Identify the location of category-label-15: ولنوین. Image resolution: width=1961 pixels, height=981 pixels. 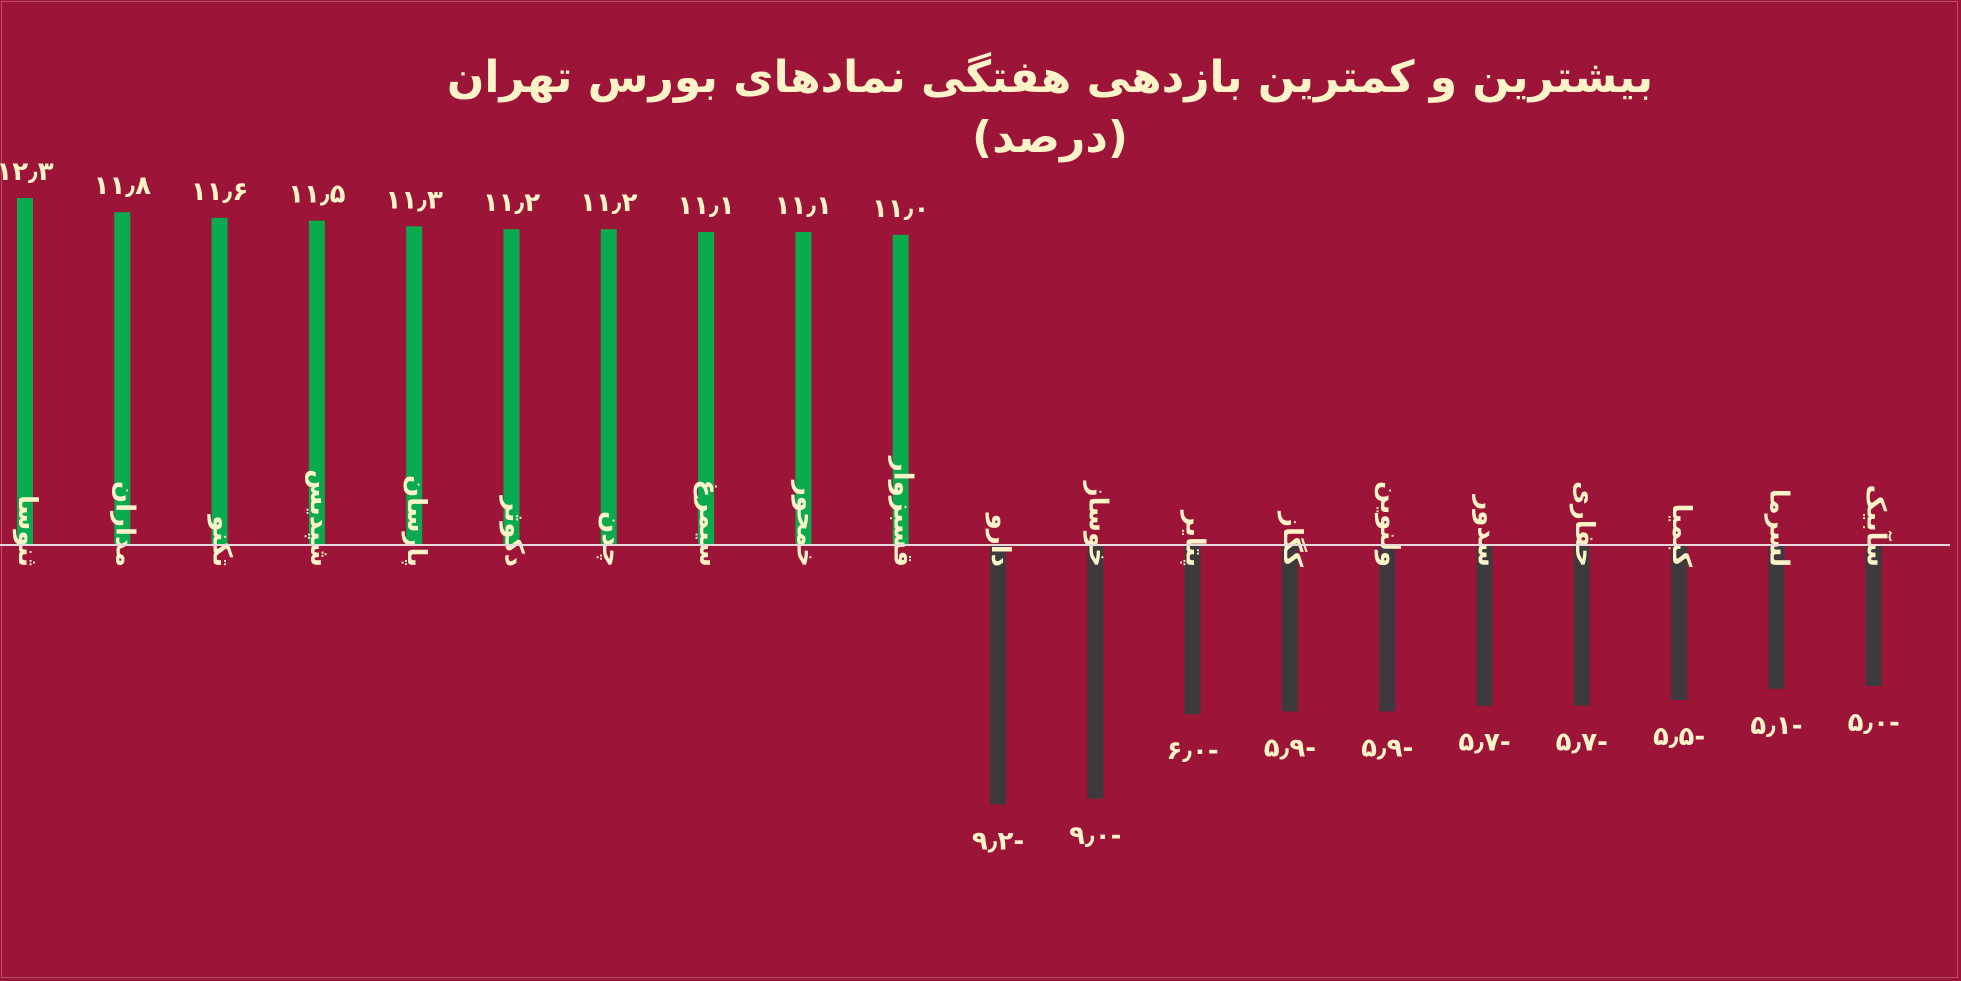
(1389, 524).